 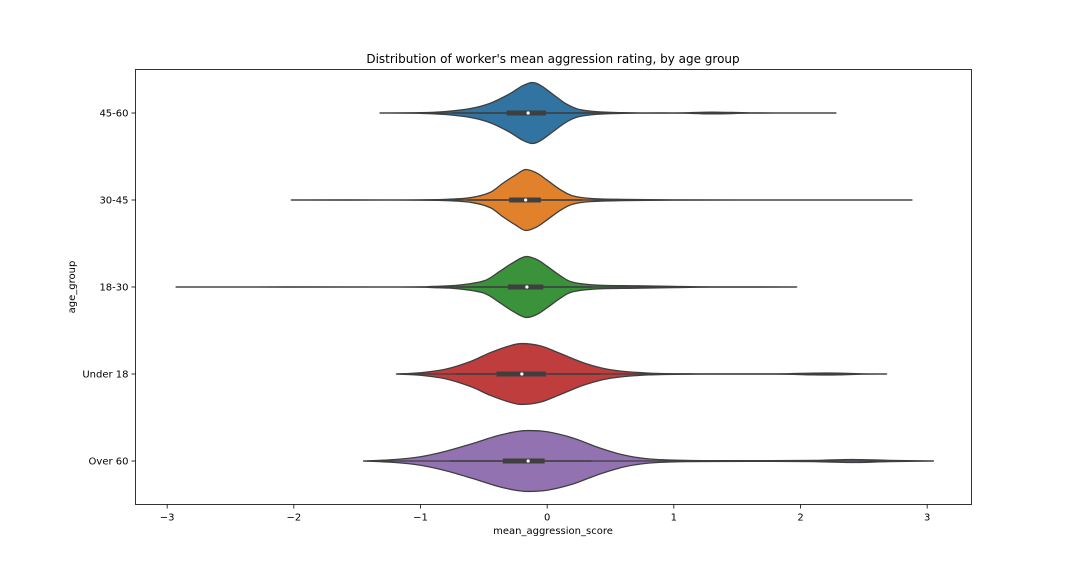 What do you see at coordinates (927, 518) in the screenshot?
I see `x-tick-label: 3` at bounding box center [927, 518].